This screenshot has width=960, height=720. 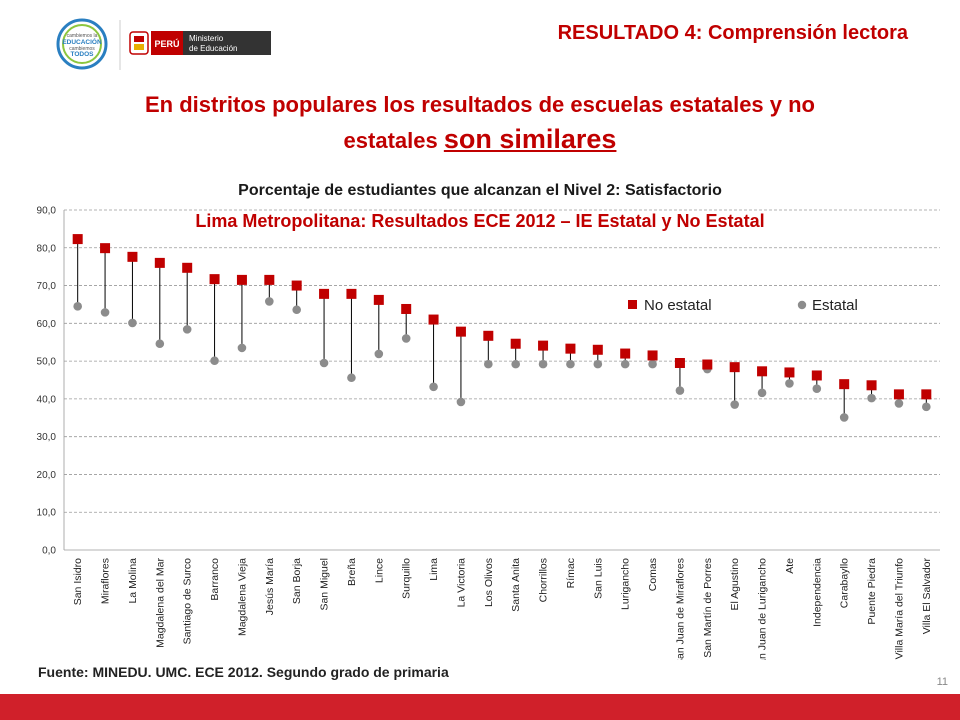 What do you see at coordinates (325, 584) in the screenshot?
I see `x-category-label: San Miguel` at bounding box center [325, 584].